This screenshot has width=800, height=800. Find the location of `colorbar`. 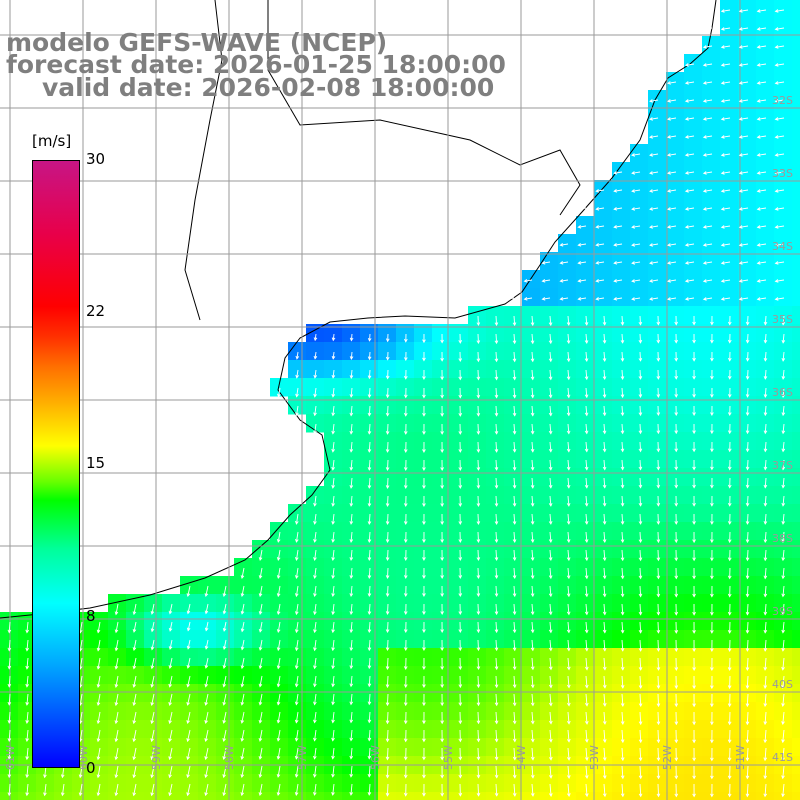

colorbar is located at coordinates (56, 464).